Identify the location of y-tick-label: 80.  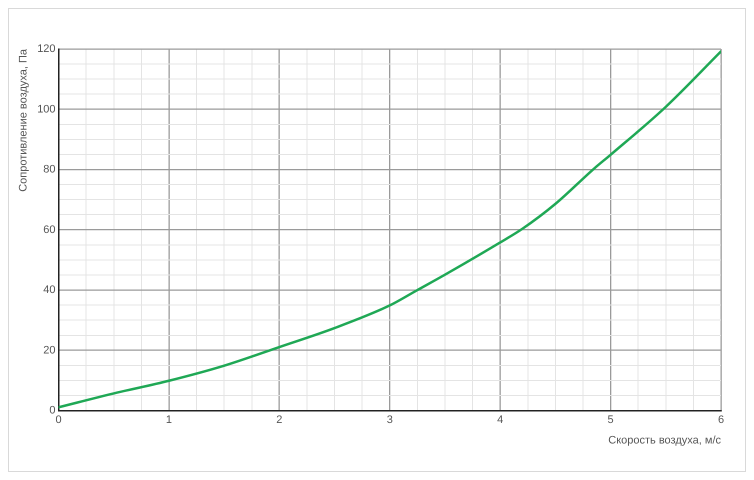
(49, 170).